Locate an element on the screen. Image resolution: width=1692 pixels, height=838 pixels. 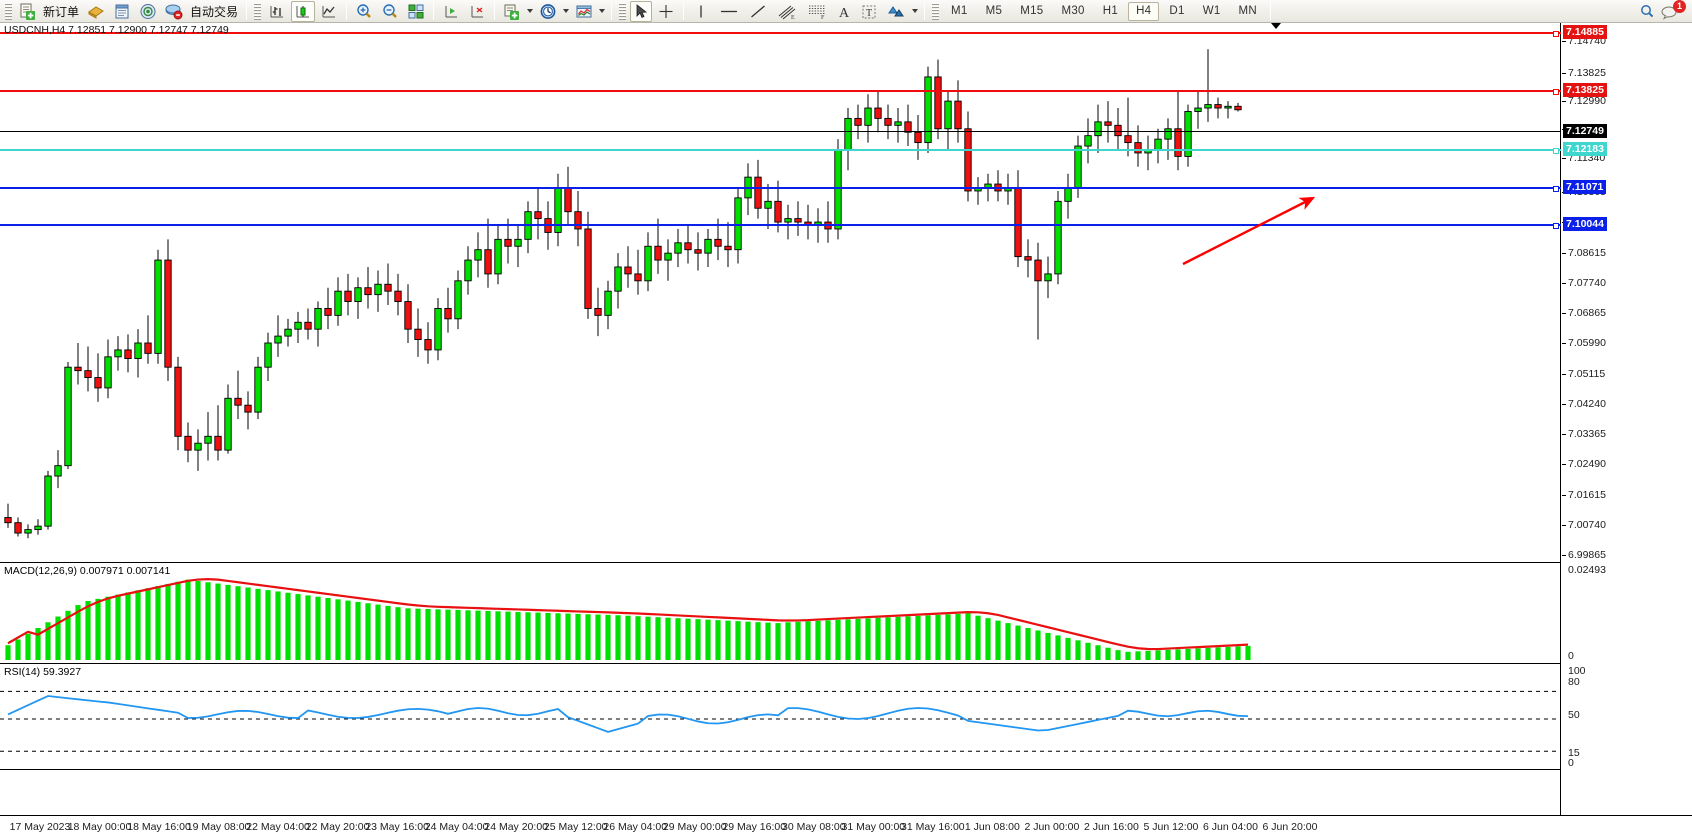
price-label-chip: 7.12749 is located at coordinates (1585, 131).